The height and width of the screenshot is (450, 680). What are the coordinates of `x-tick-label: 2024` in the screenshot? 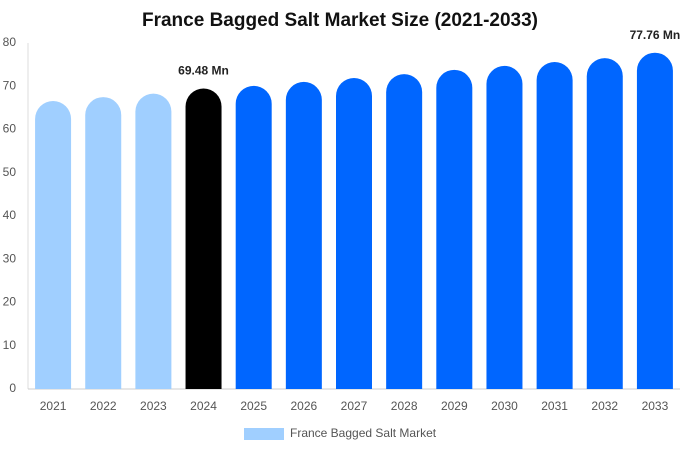 It's located at (203, 406).